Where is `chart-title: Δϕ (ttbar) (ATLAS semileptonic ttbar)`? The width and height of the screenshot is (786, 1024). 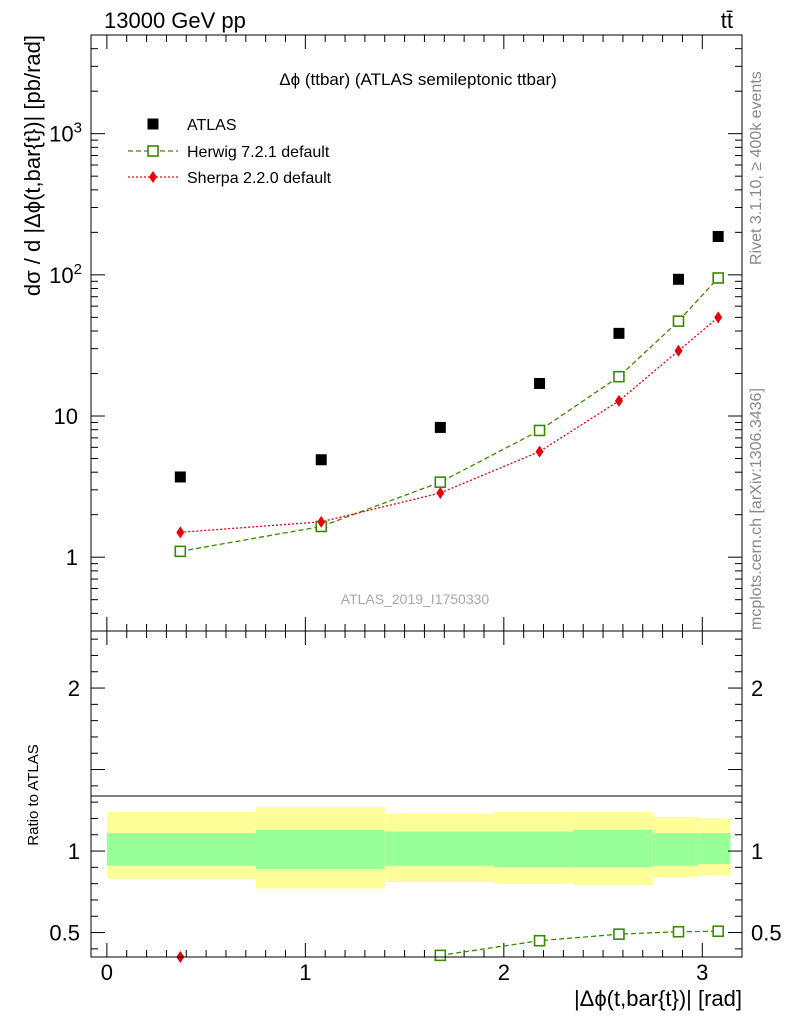
chart-title: Δϕ (ttbar) (ATLAS semileptonic ttbar) is located at coordinates (418, 79).